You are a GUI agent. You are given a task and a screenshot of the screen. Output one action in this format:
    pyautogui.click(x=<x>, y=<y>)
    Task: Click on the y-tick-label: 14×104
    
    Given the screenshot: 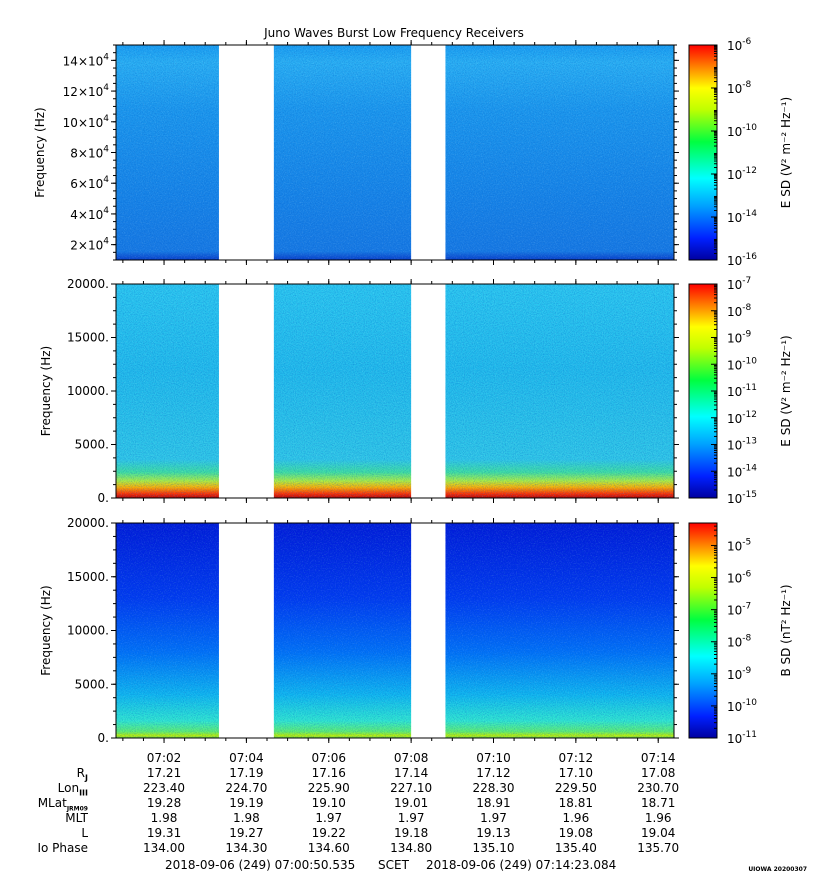 What is the action you would take?
    pyautogui.click(x=86, y=60)
    